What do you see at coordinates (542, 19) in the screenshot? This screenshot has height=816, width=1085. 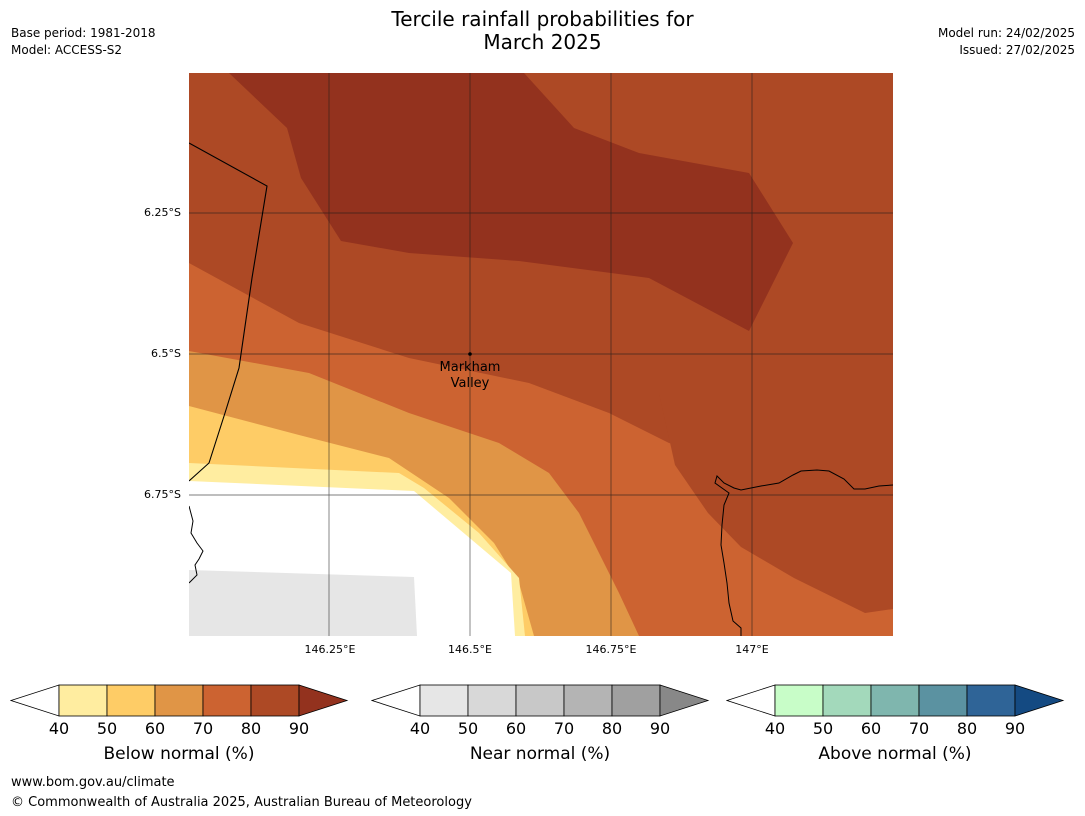 I see `title-line-1: Tercile rainfall probabilities for` at bounding box center [542, 19].